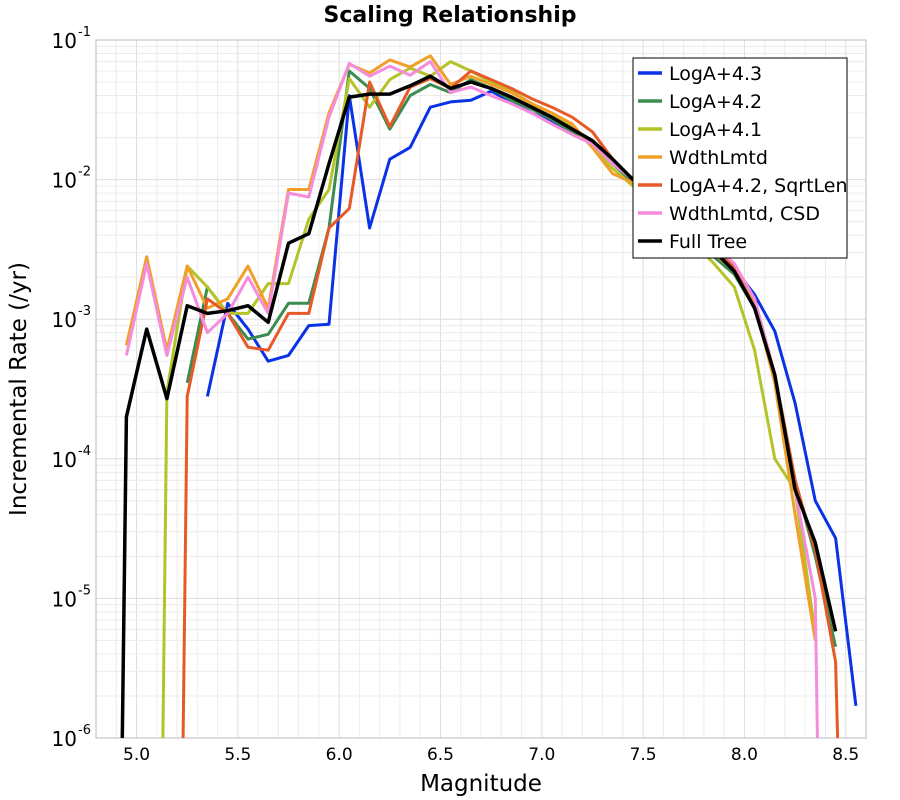  Describe the element at coordinates (84, 451) in the screenshot. I see `y-tick-exponent: -4` at that location.